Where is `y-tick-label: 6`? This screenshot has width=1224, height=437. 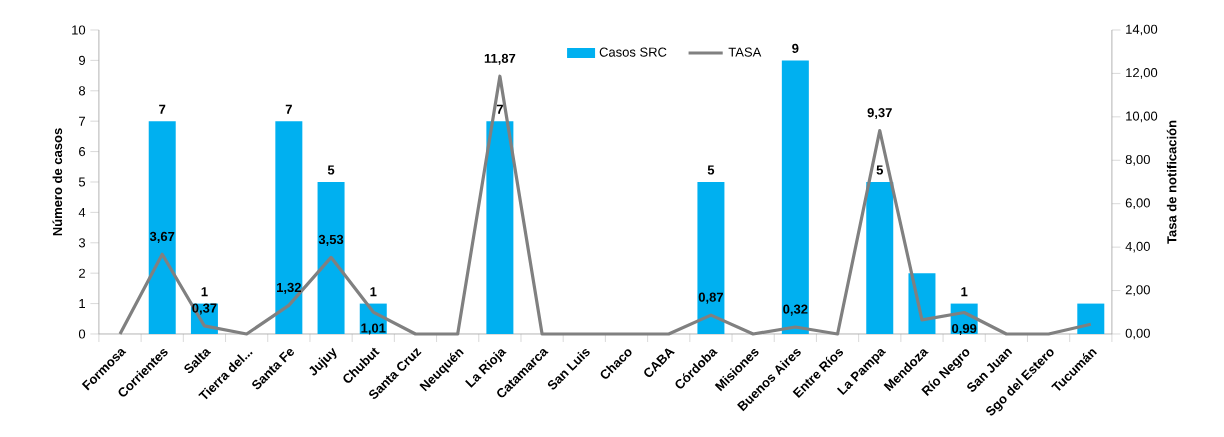 y-tick-label: 6 is located at coordinates (82, 152).